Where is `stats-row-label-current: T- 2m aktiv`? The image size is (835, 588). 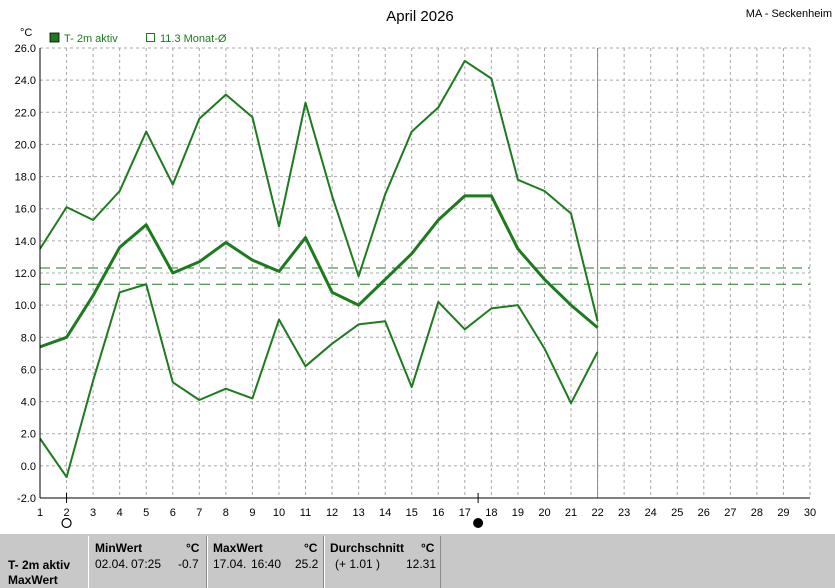
stats-row-label-current: T- 2m aktiv is located at coordinates (39, 565).